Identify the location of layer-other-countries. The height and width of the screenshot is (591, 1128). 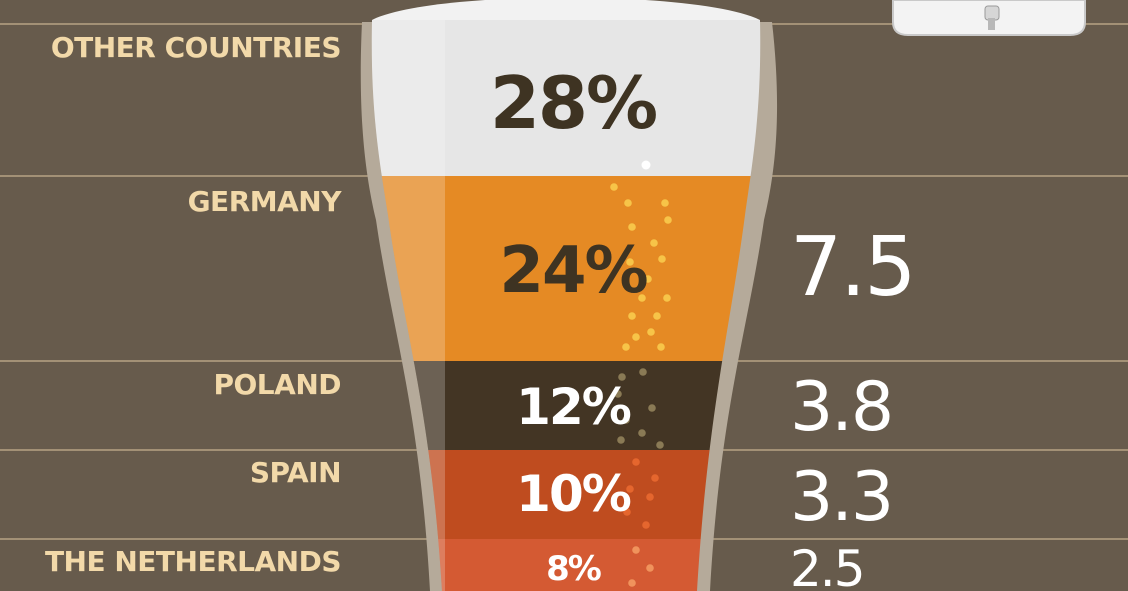
(566, 98).